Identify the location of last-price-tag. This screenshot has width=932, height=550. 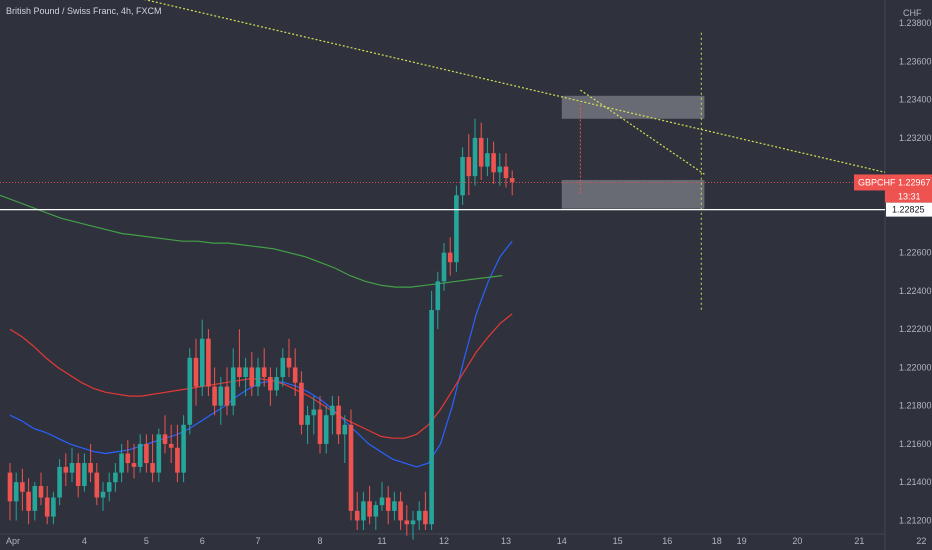
(893, 182).